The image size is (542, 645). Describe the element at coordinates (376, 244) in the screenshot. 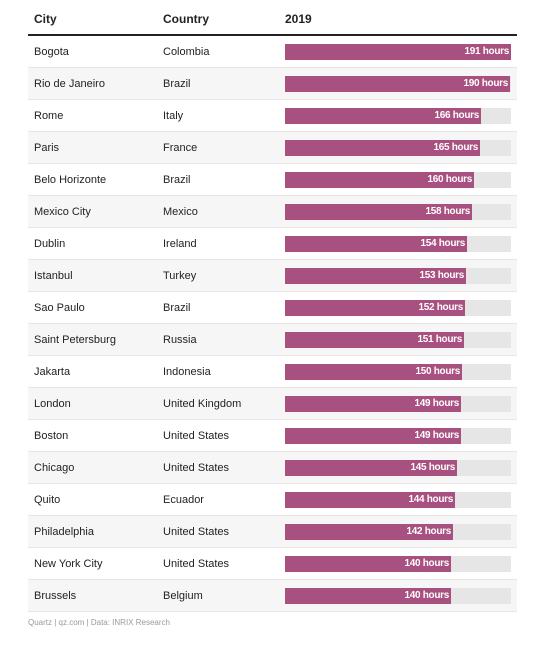

I see `bar: 154 hours` at that location.